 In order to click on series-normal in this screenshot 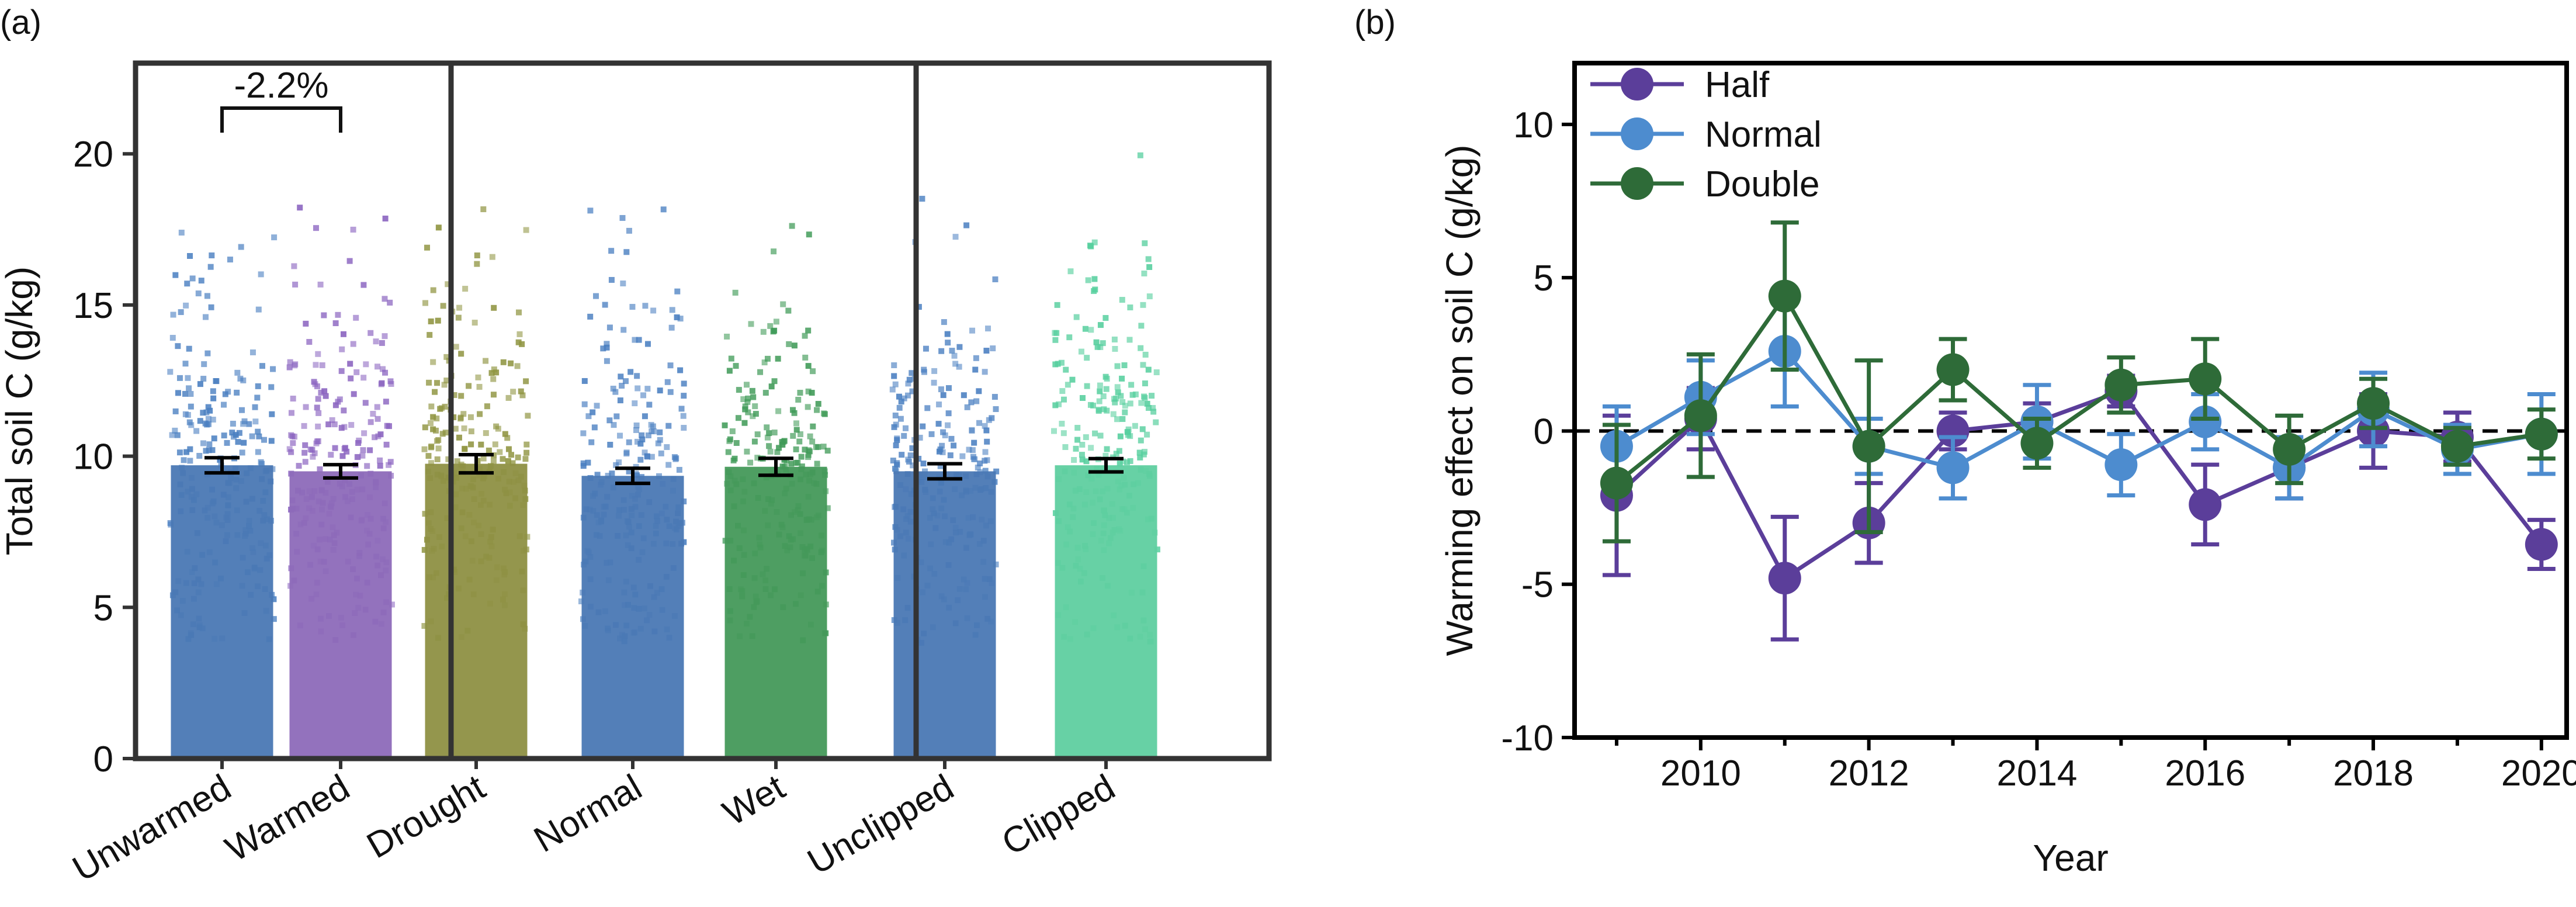, I will do `click(2079, 398)`.